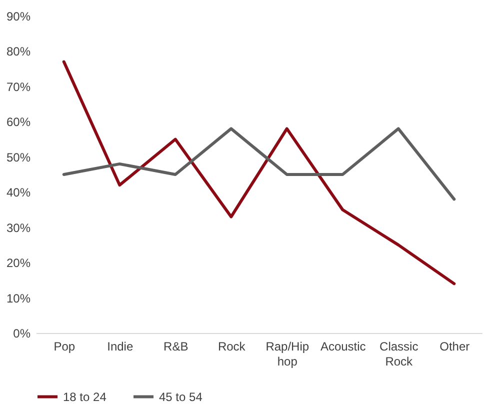 This screenshot has height=418, width=501. Describe the element at coordinates (18, 263) in the screenshot. I see `y-tick-label: 20%` at that location.